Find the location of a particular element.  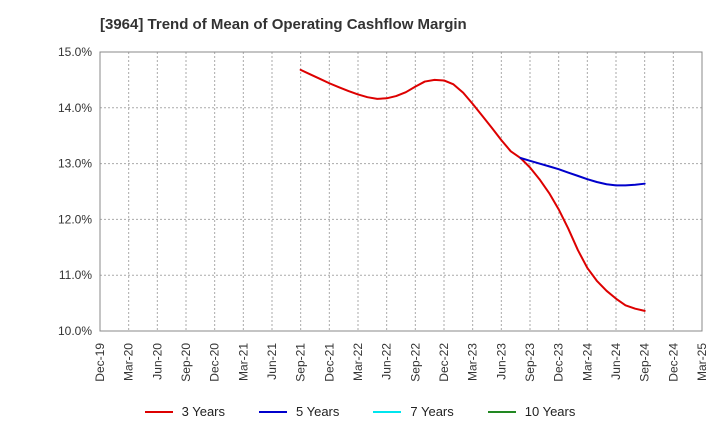

legend-item-7-years: 7 Years is located at coordinates (413, 411).